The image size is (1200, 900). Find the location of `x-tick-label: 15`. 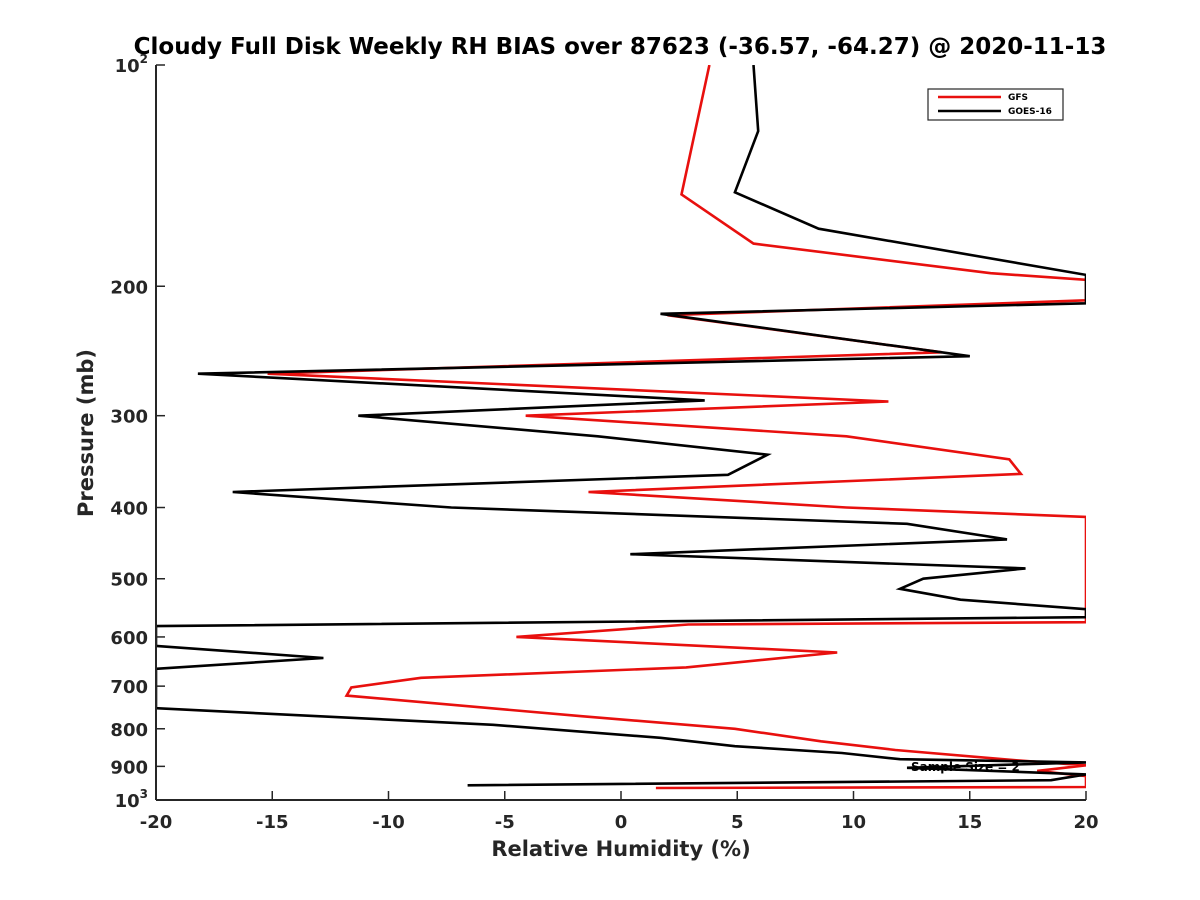

x-tick-label: 15 is located at coordinates (969, 822).